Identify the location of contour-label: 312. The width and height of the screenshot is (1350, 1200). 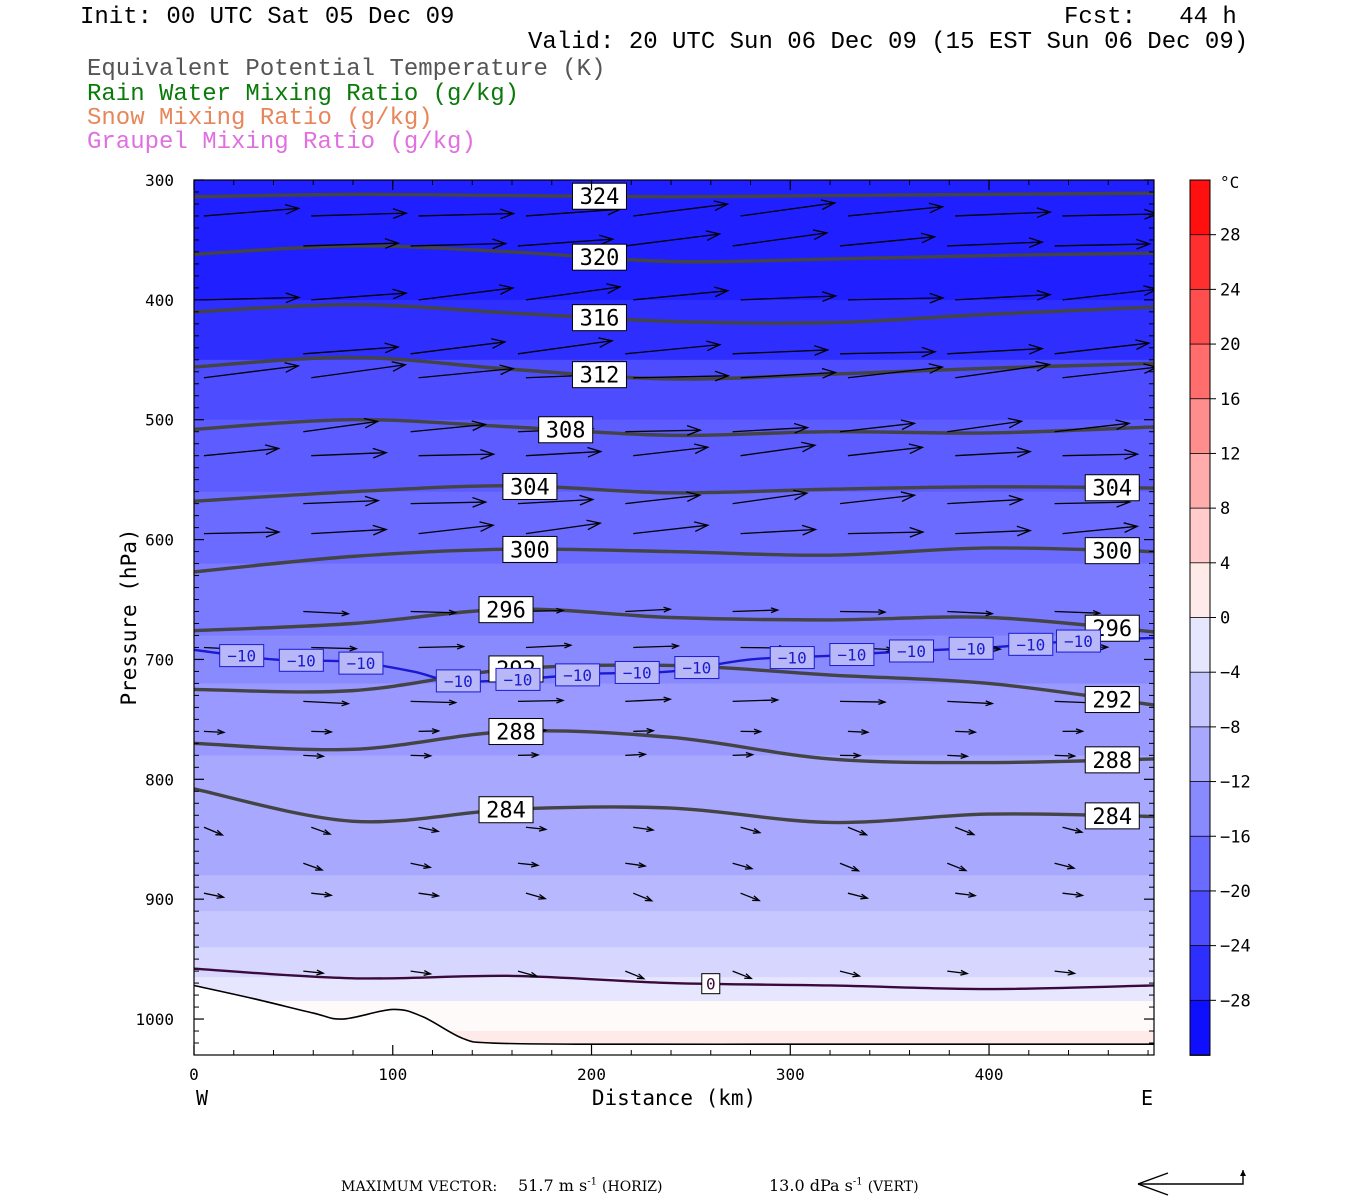
(600, 376).